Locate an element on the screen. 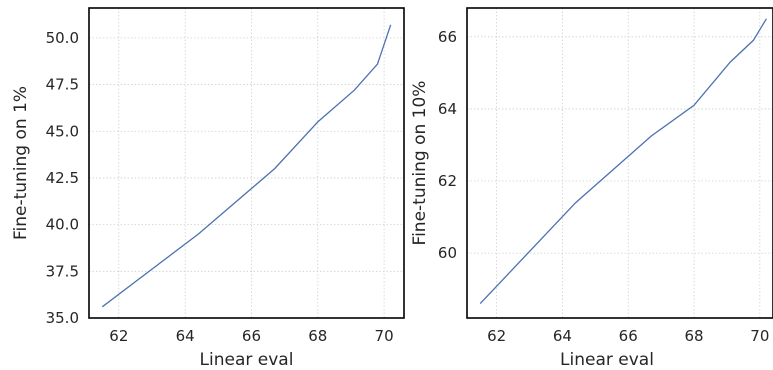  y-tick-label: 47.5 is located at coordinates (62, 85).